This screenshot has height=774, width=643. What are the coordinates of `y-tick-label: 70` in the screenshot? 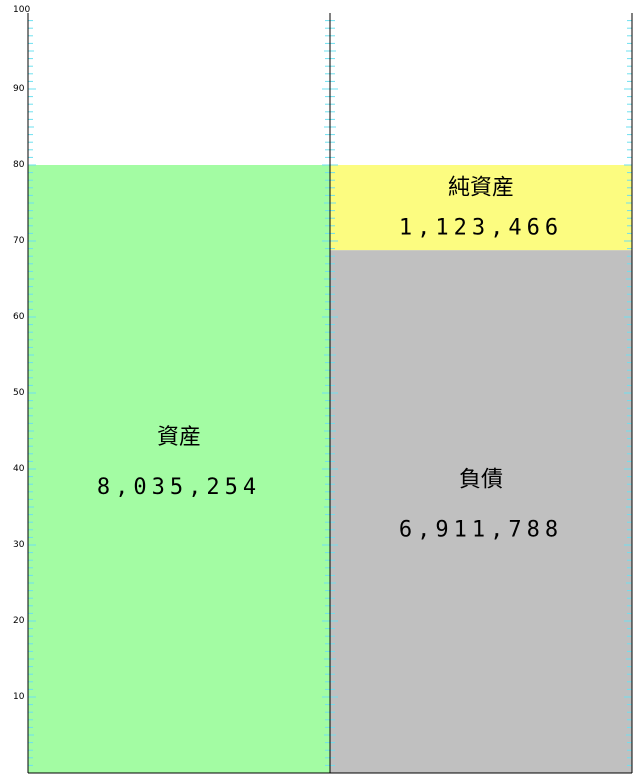 It's located at (19, 241).